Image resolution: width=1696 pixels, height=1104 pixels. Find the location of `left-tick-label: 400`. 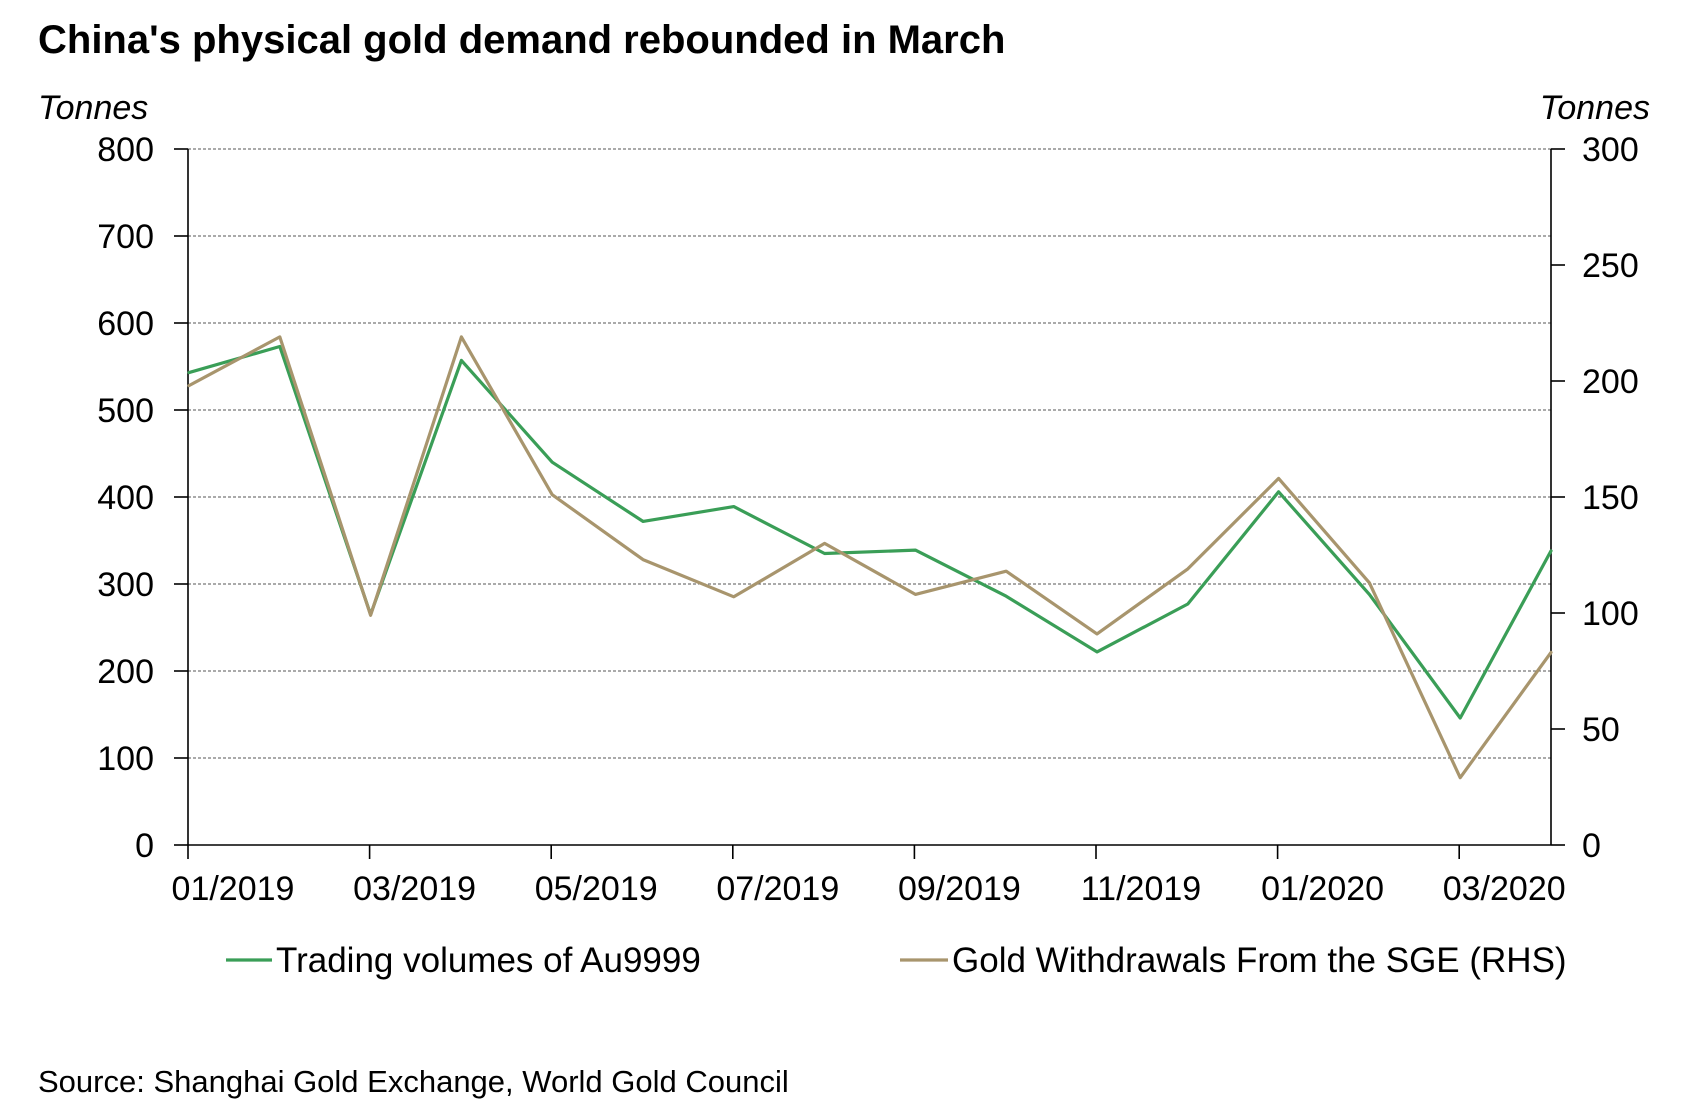

left-tick-label: 400 is located at coordinates (125, 498).